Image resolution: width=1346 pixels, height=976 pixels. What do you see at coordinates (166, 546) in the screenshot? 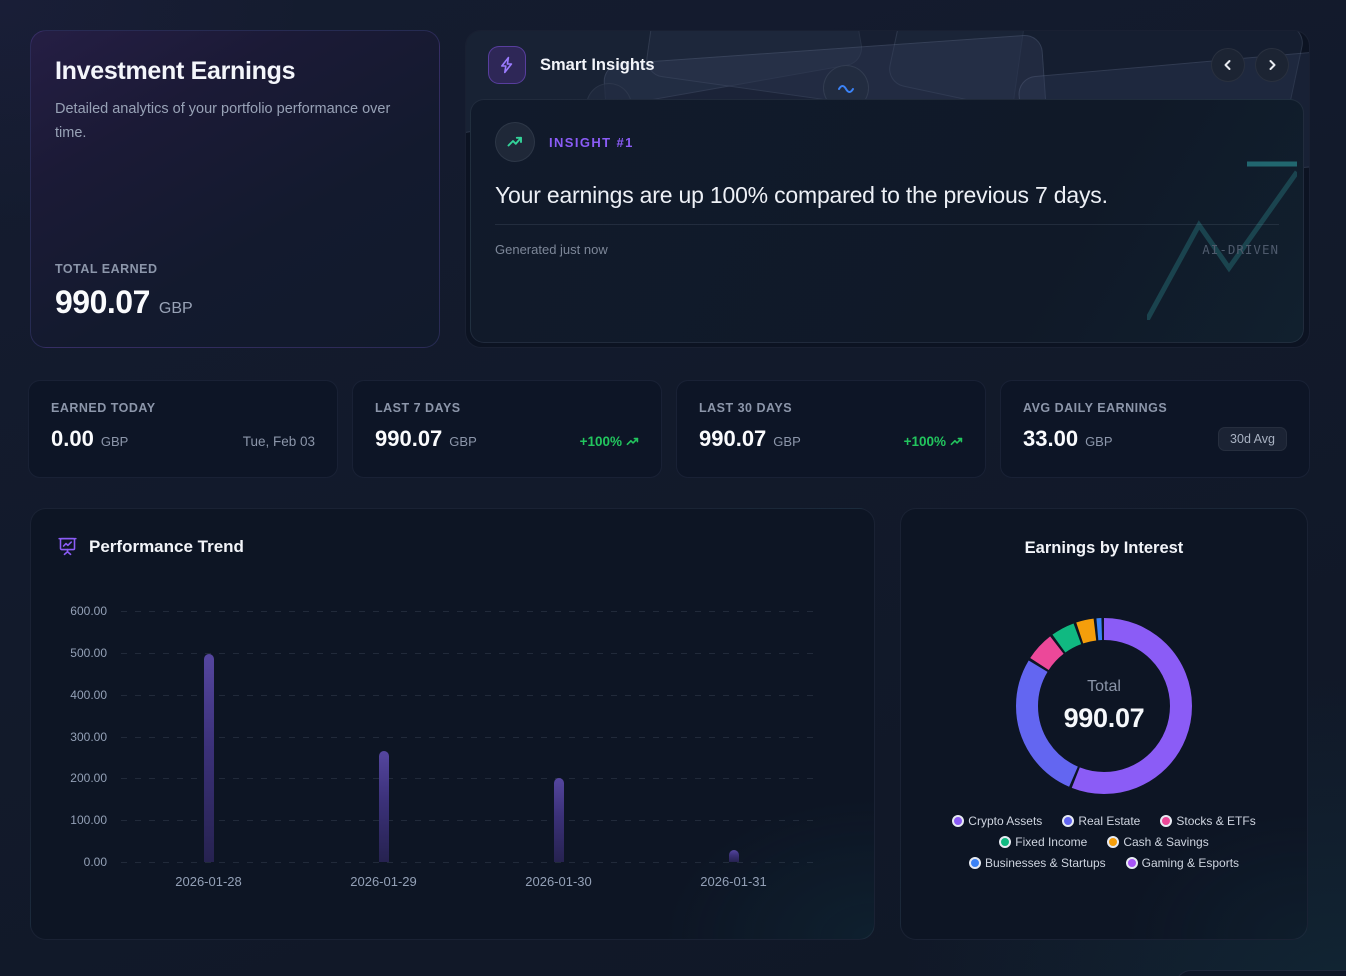
I see `performance-trend-title: Performance Trend` at bounding box center [166, 546].